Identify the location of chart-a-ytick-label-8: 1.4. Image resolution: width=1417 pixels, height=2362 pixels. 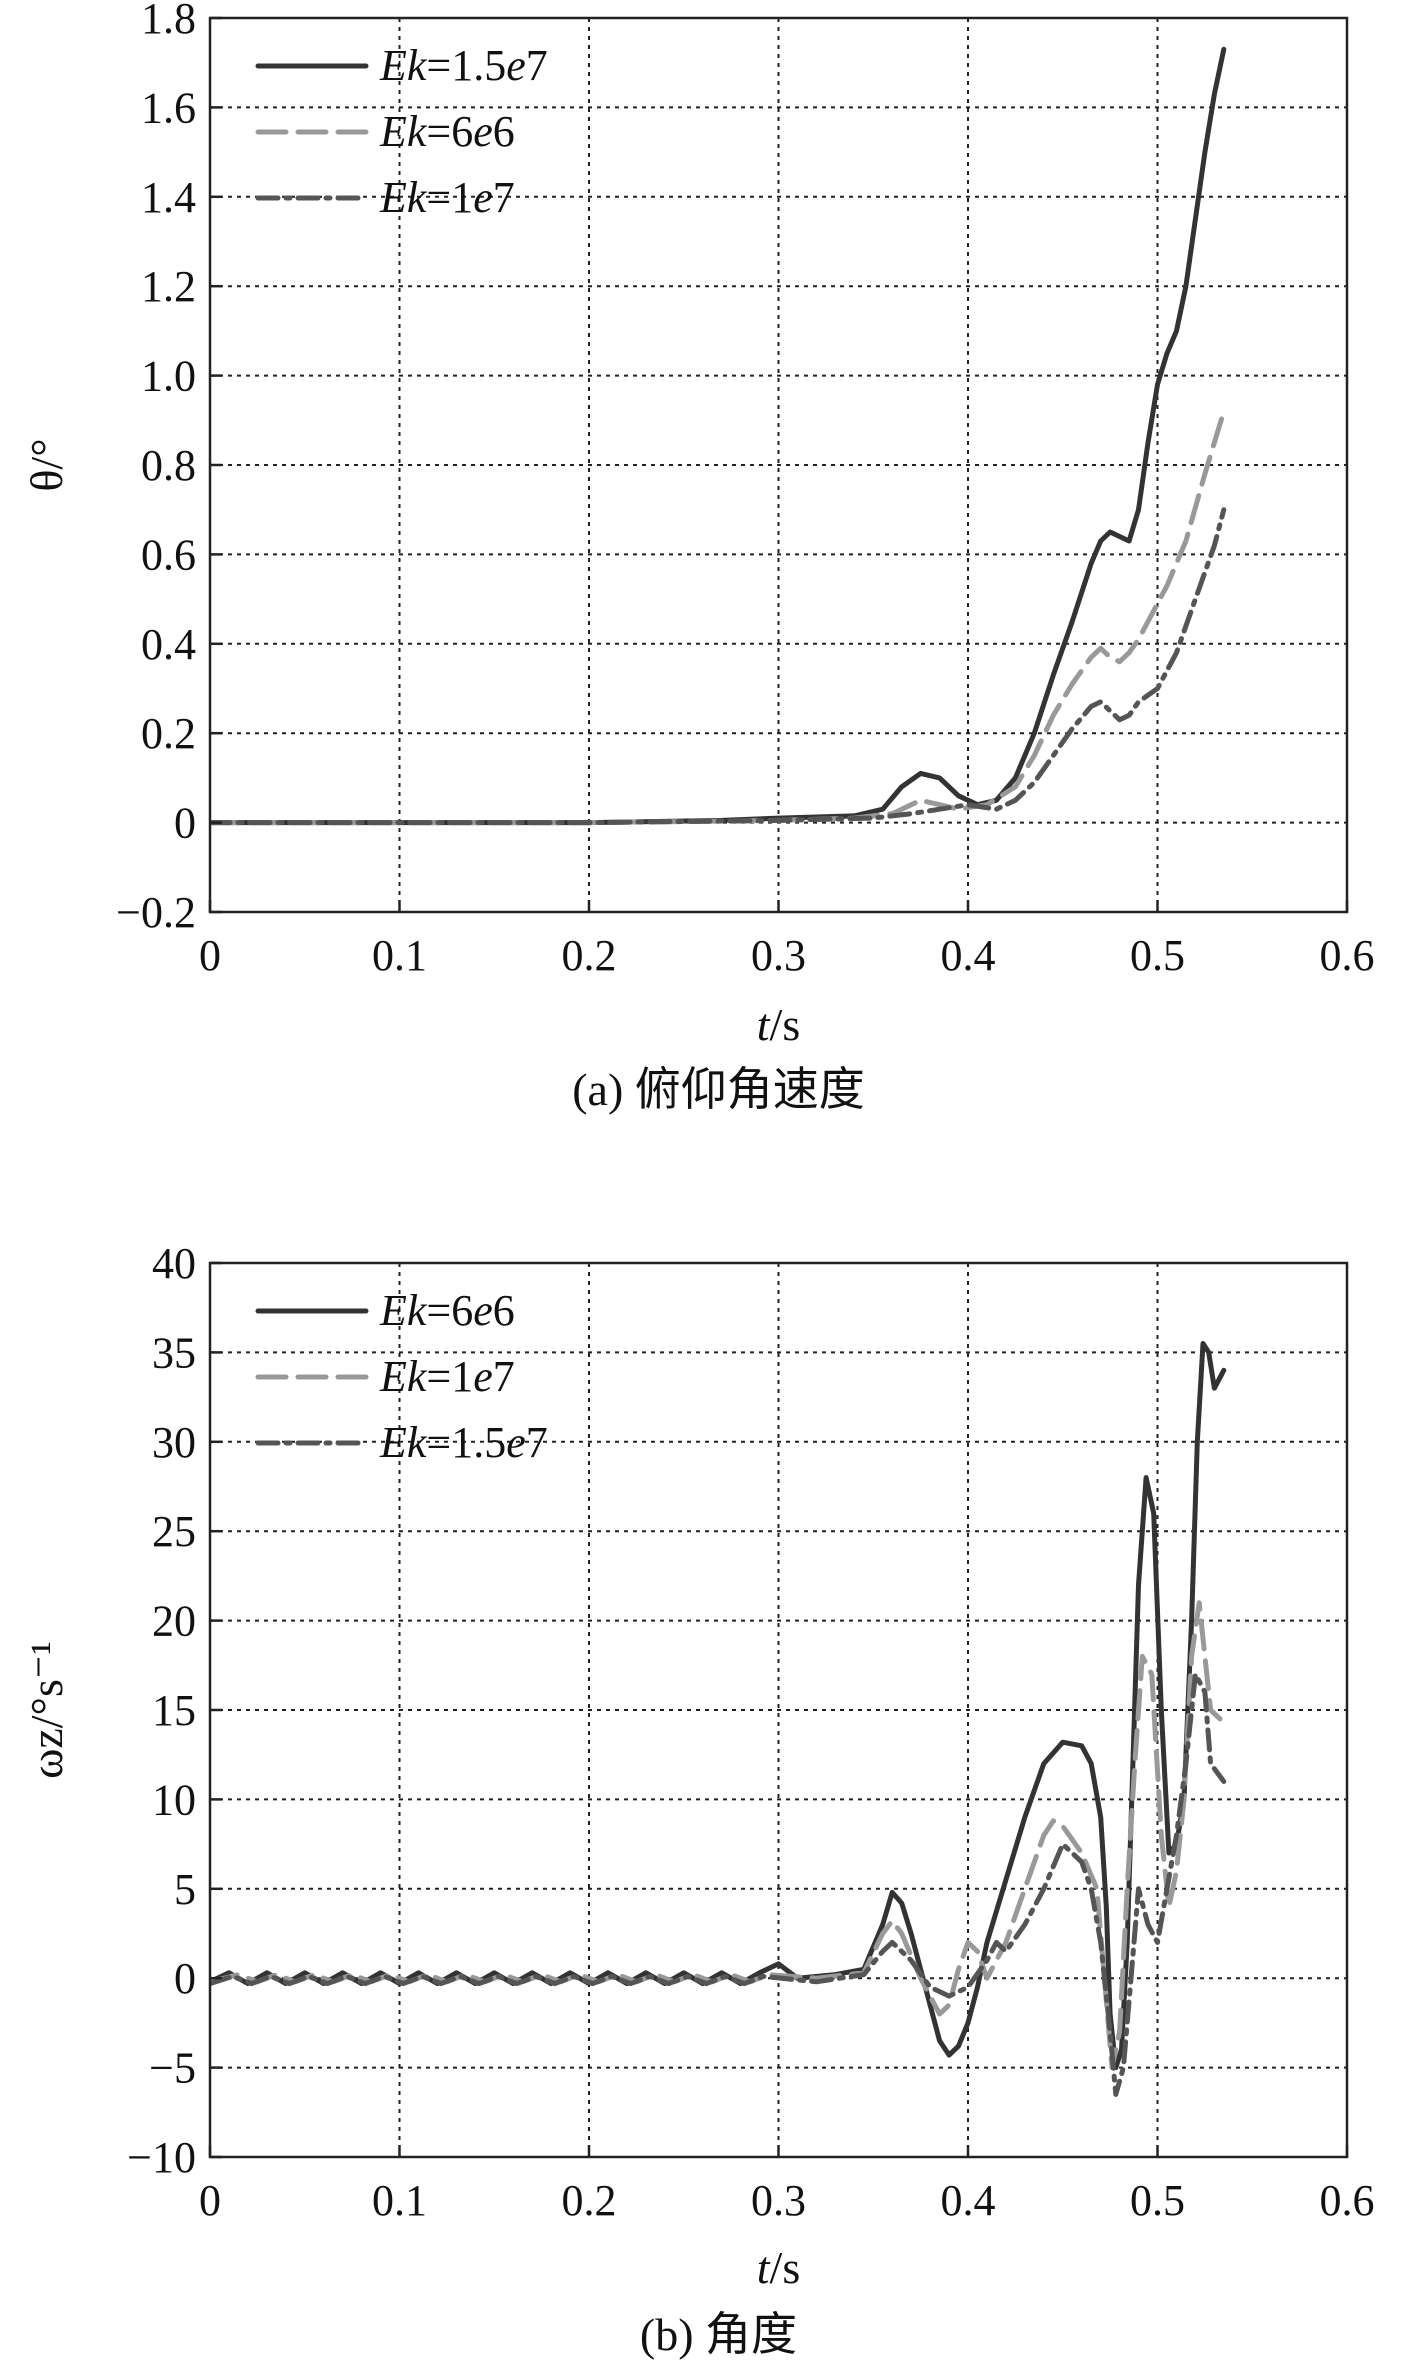
(168, 197).